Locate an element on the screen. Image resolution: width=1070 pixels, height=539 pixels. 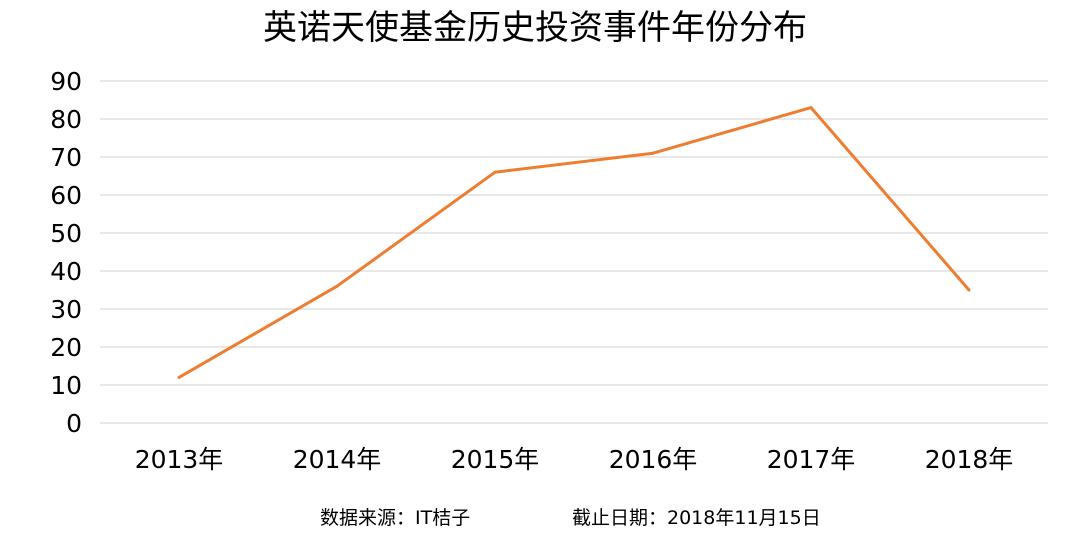
date-note: 截止日期：2018年11月15日 is located at coordinates (696, 518).